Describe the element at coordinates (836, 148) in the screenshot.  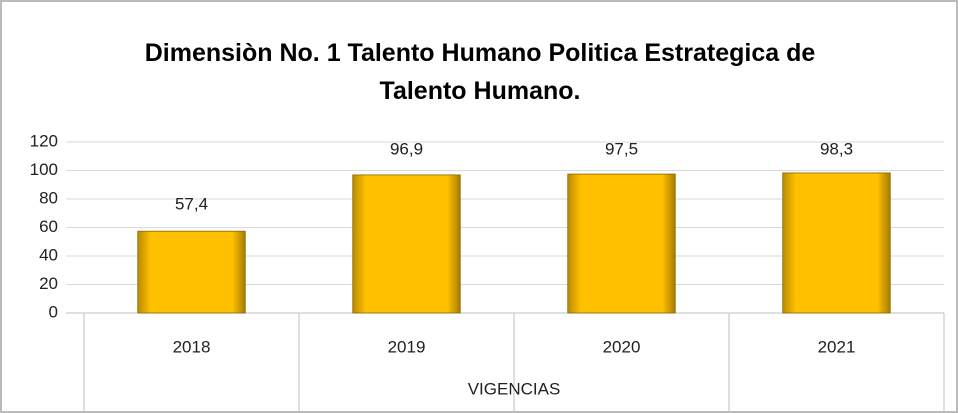
I see `value-label: 98,3` at that location.